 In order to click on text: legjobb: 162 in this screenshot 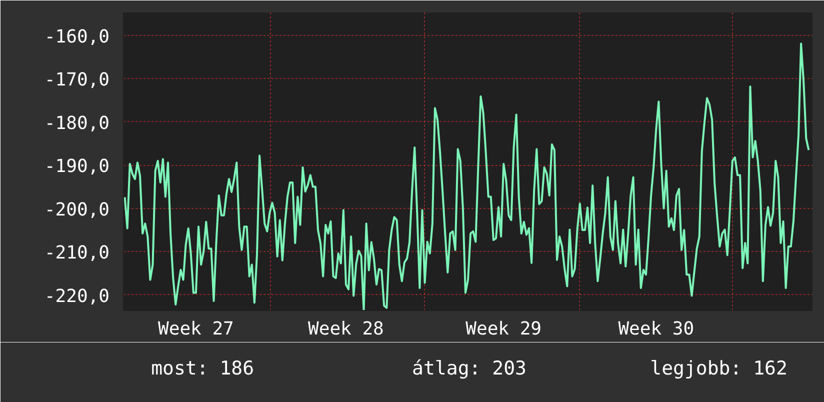, I will do `click(719, 369)`.